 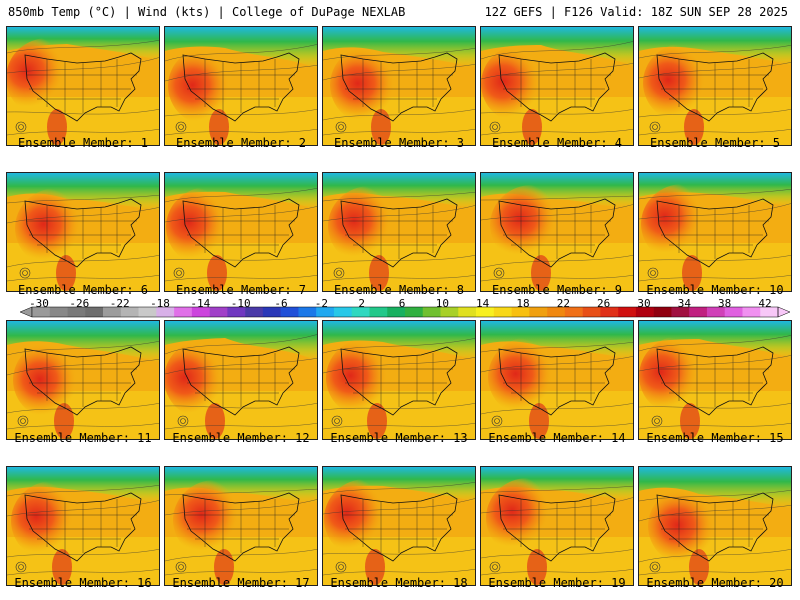 I want to click on ensemble-member-label: Ensemble Member: 4, so click(x=557, y=143).